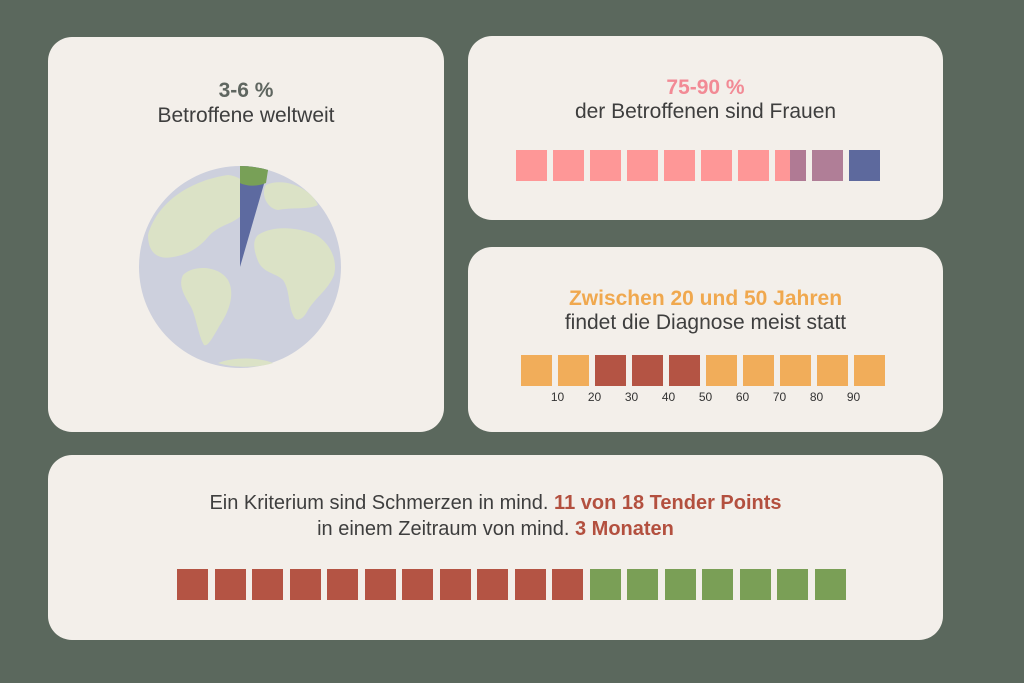  Describe the element at coordinates (705, 298) in the screenshot. I see `age-headline: Zwischen 20 und 50 Jahren` at that location.